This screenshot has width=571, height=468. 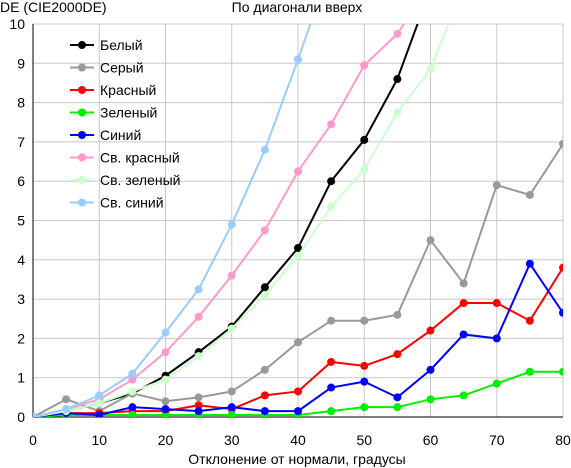 What do you see at coordinates (21, 299) in the screenshot?
I see `y-tick-label: 3` at bounding box center [21, 299].